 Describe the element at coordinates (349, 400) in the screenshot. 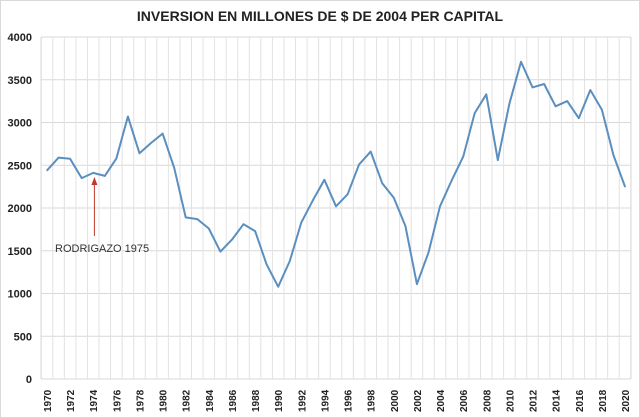

I see `x-tick-label: 1996` at that location.